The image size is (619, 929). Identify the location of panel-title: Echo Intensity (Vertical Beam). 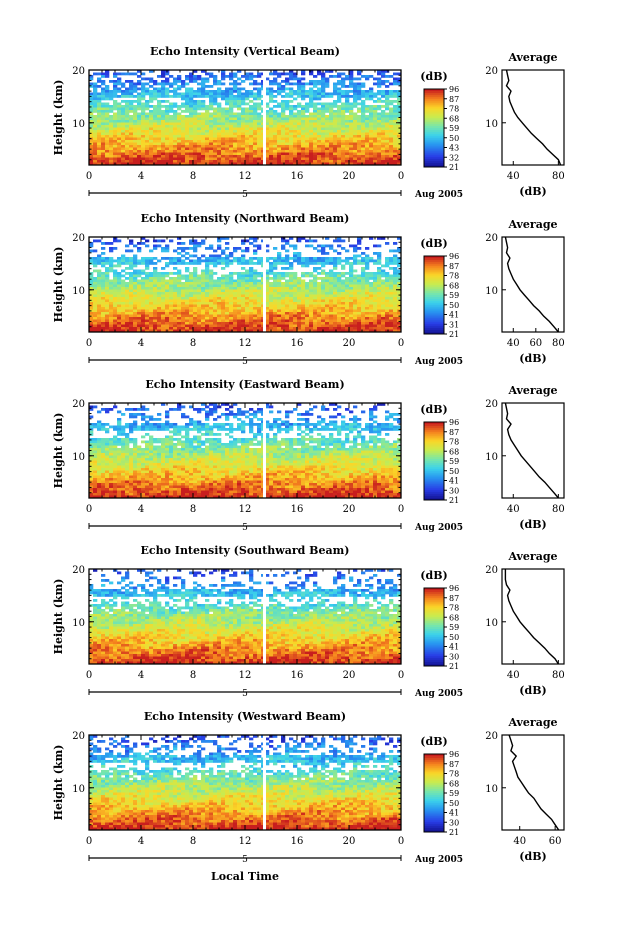
(245, 51).